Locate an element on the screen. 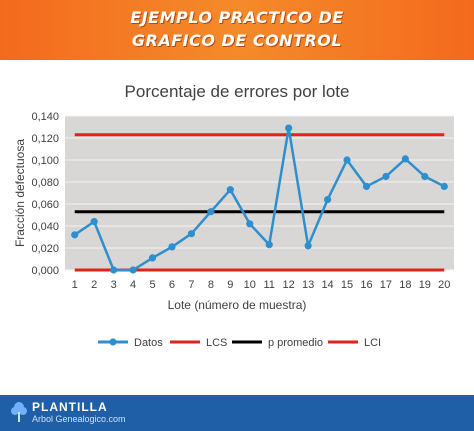 The width and height of the screenshot is (474, 431). x-tick-label: 2 is located at coordinates (94, 285).